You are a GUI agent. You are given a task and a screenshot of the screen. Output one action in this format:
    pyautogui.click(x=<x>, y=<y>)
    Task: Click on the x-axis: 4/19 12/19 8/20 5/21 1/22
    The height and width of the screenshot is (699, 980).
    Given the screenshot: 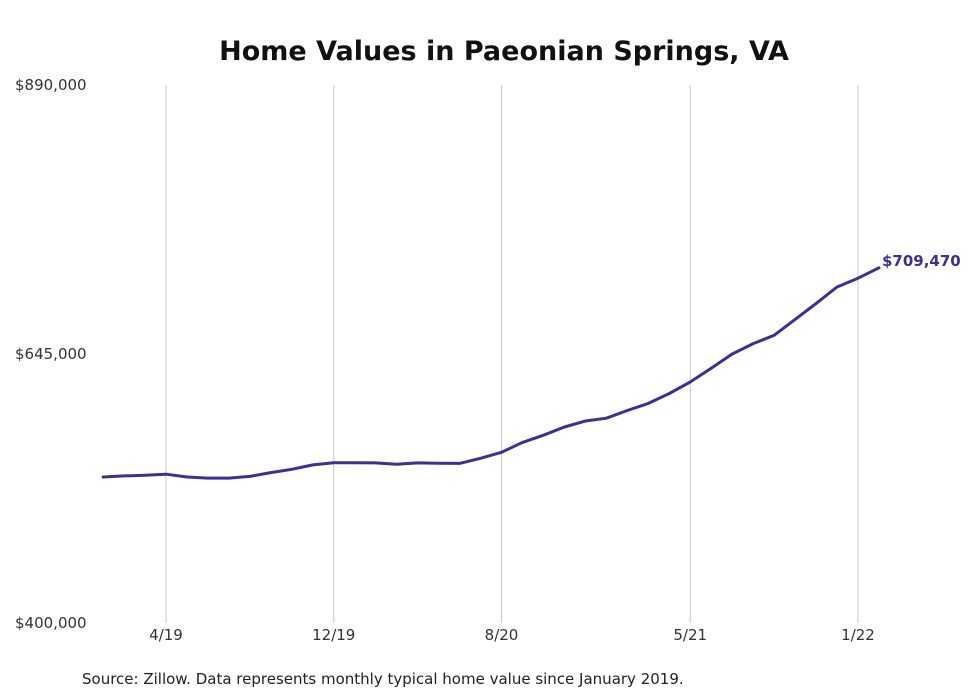 What is the action you would take?
    pyautogui.click(x=512, y=635)
    